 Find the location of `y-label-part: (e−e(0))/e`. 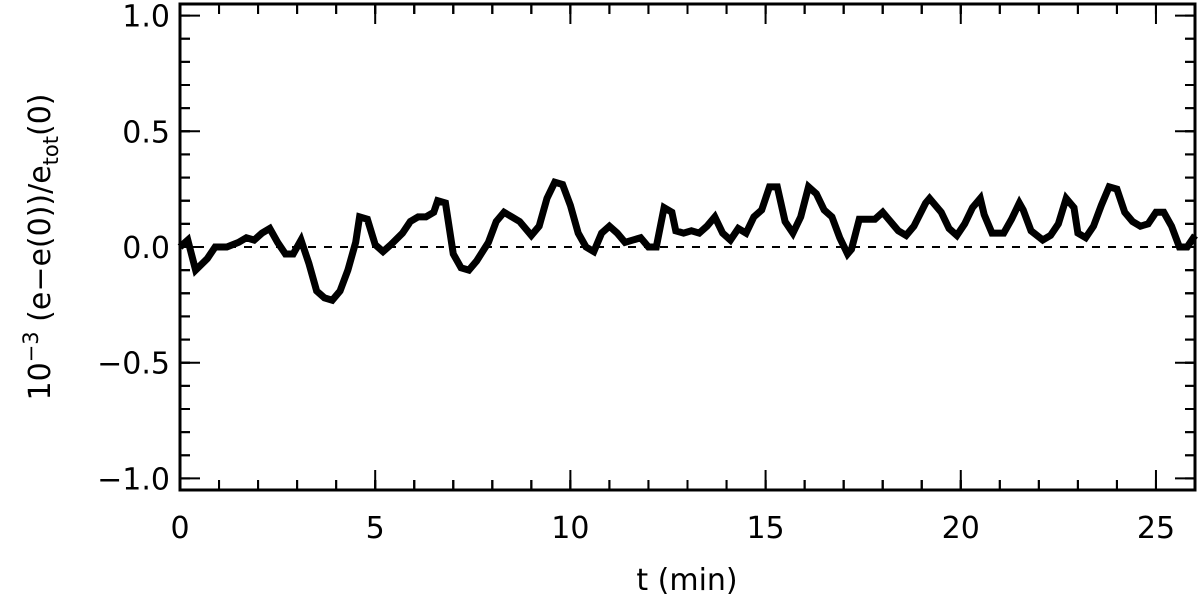

y-label-part: (e−e(0))/e is located at coordinates (40, 248).